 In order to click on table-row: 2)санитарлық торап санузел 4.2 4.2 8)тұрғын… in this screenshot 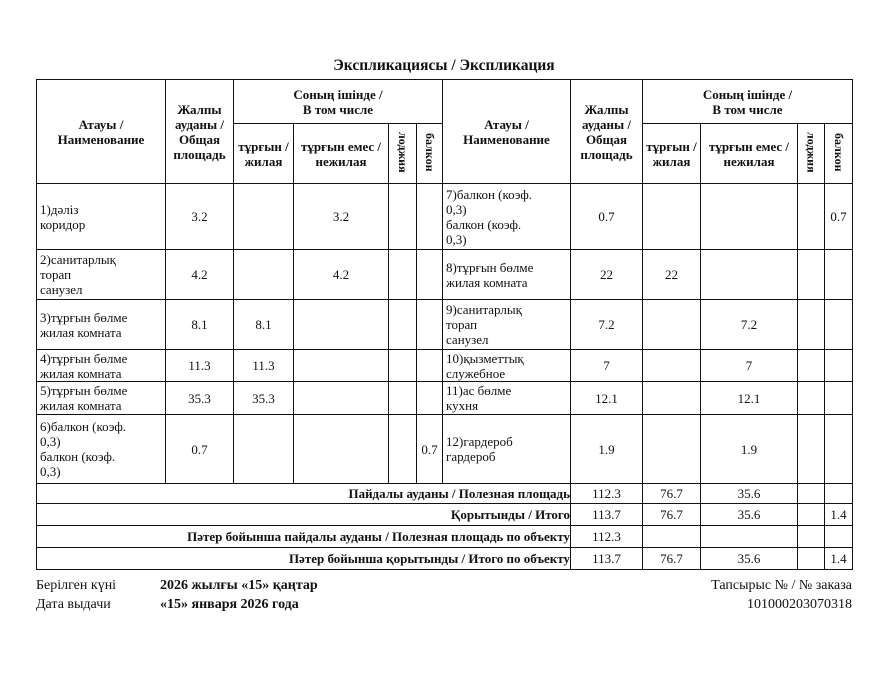, I will do `click(444, 274)`.